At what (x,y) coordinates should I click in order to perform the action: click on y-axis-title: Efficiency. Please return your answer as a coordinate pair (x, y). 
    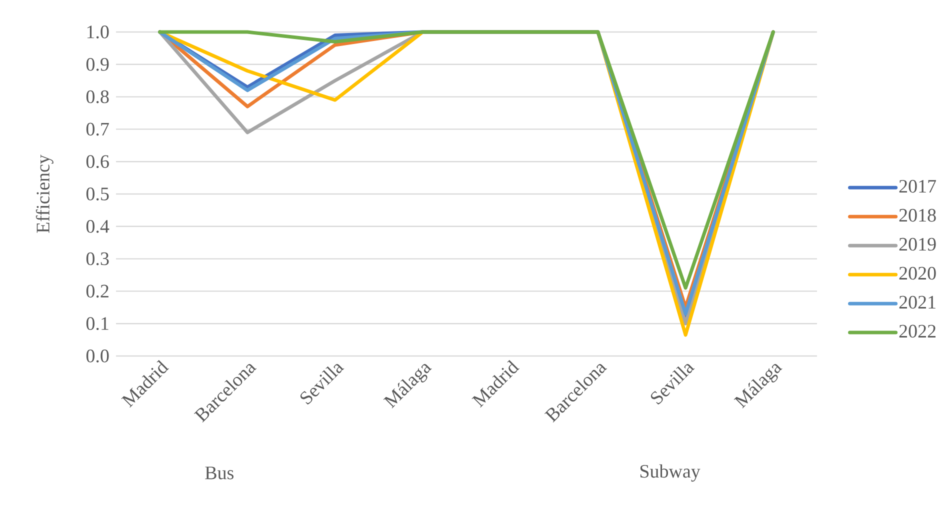
    Looking at the image, I should click on (45, 193).